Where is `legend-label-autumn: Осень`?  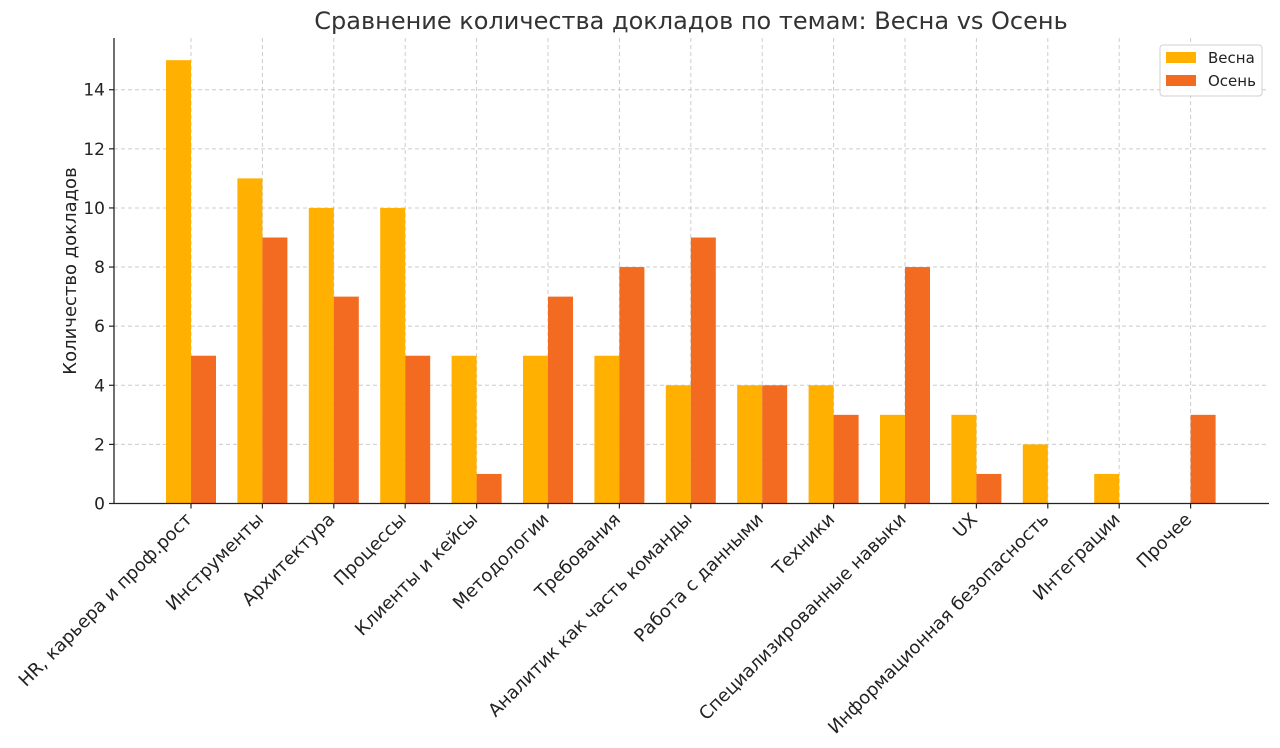 legend-label-autumn: Осень is located at coordinates (1232, 81).